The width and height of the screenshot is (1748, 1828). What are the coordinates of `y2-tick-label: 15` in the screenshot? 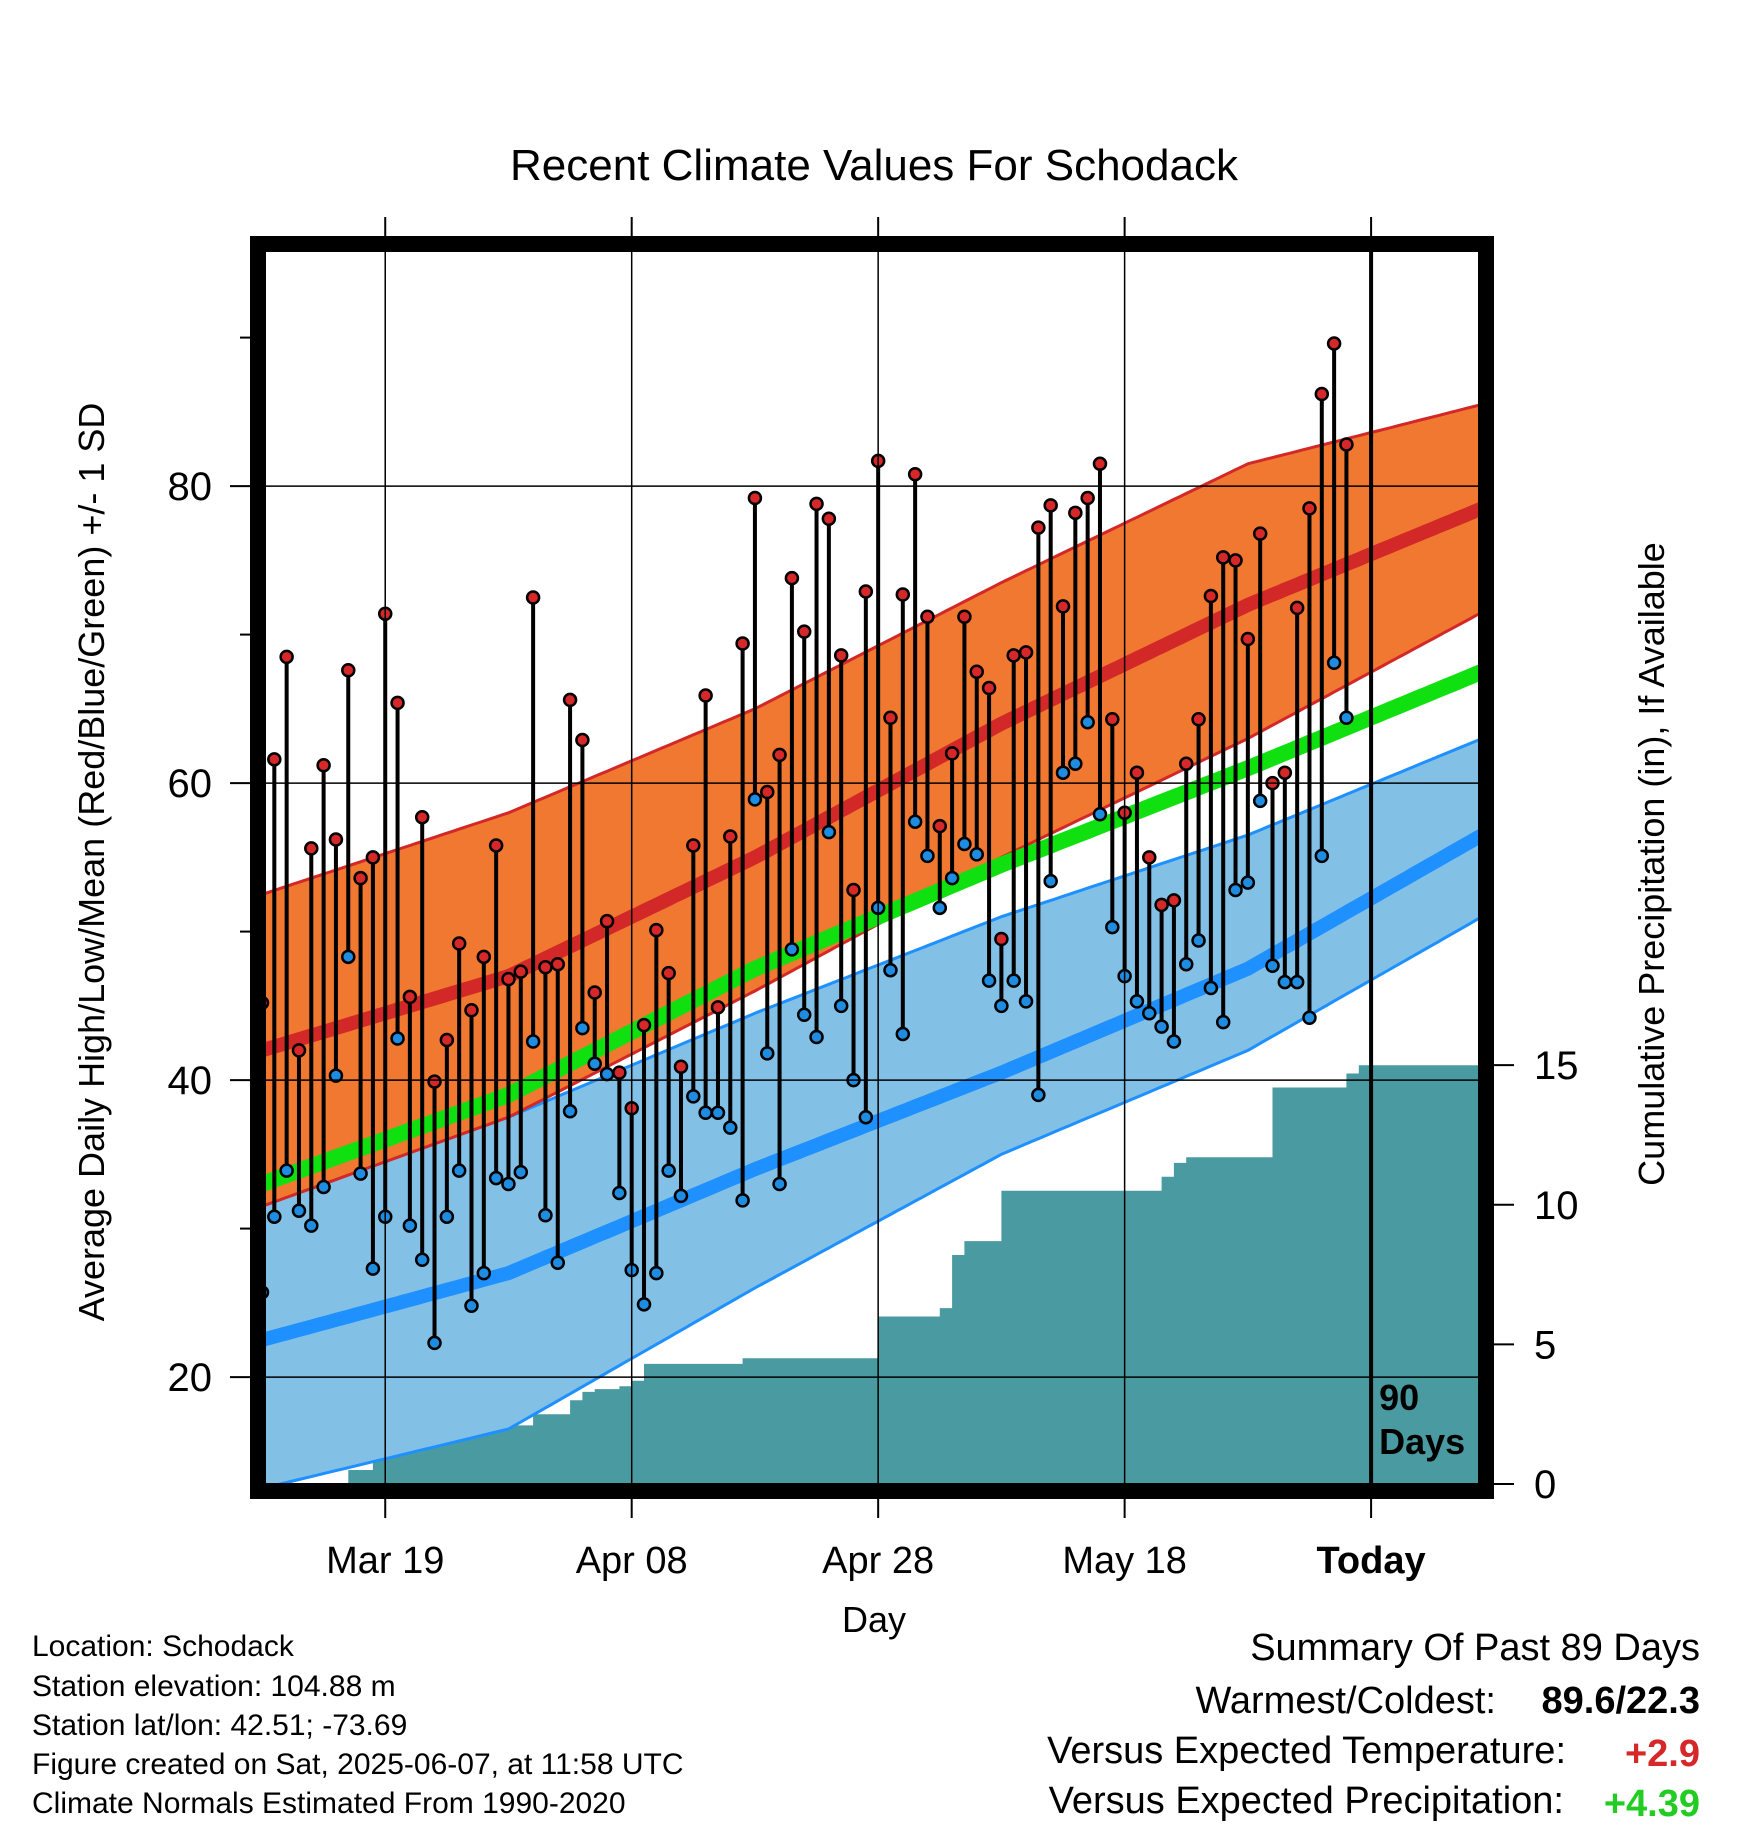 It's located at (1556, 1066).